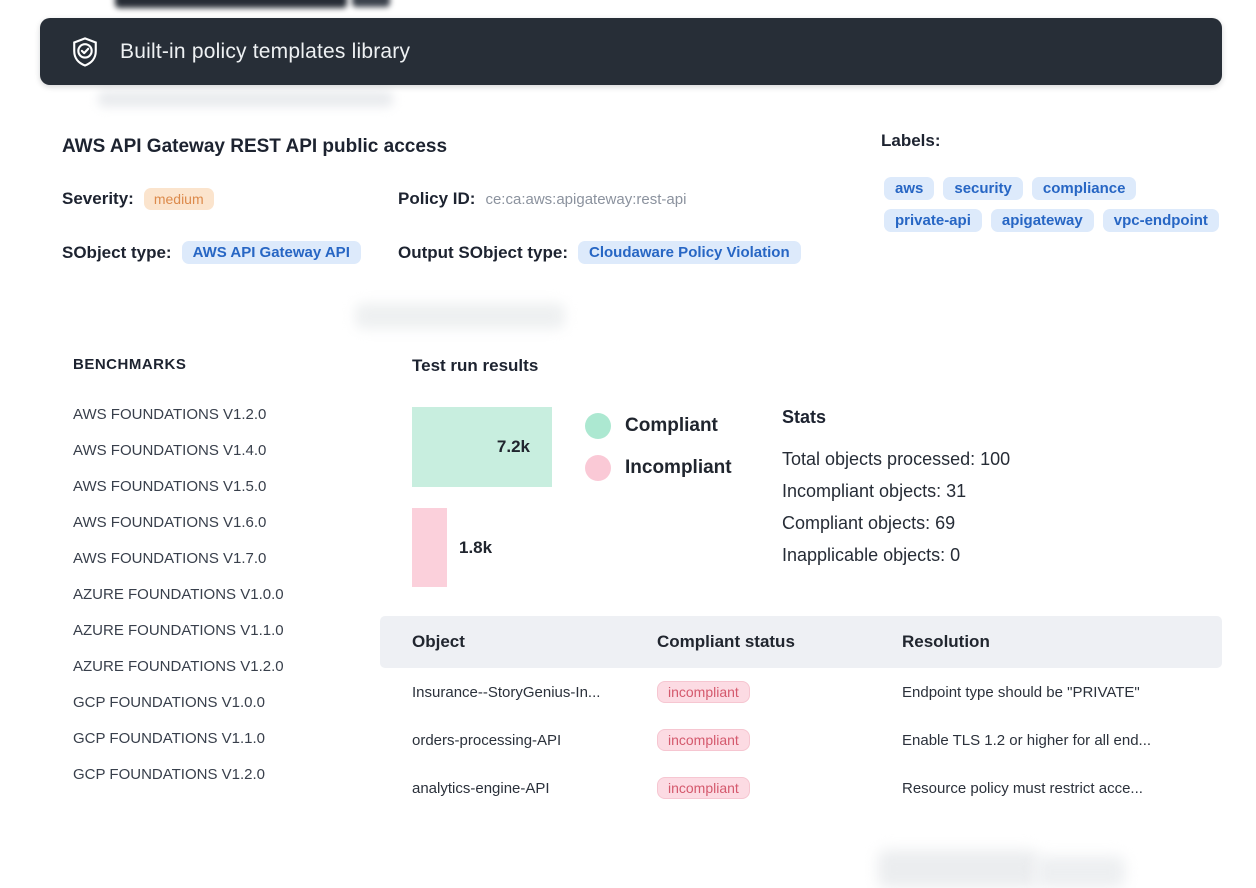 The height and width of the screenshot is (888, 1256). I want to click on label-chip: compliance, so click(1084, 188).